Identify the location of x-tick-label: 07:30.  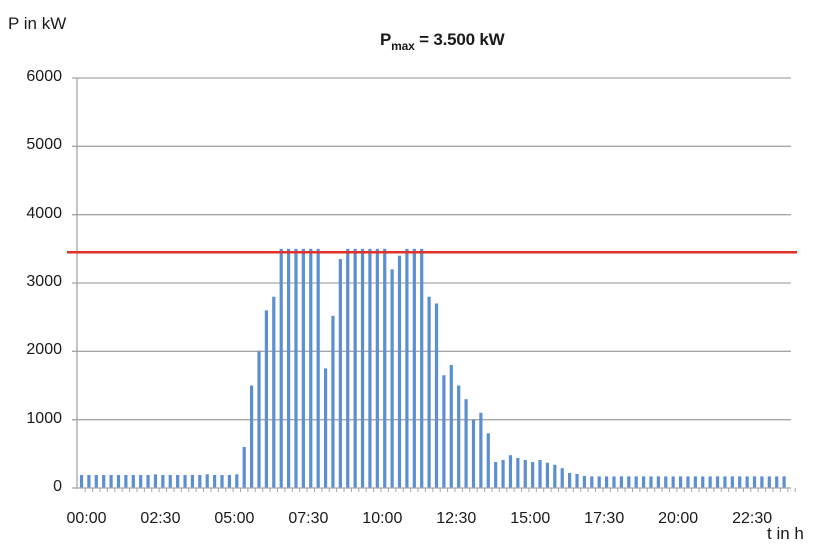
(308, 518).